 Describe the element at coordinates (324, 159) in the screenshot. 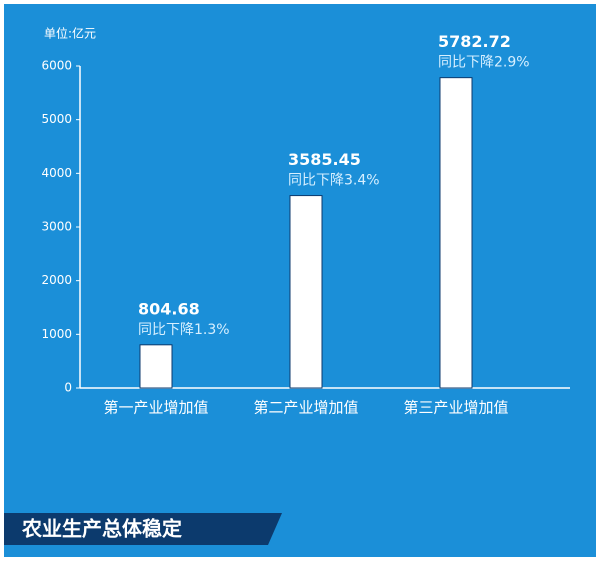

I see `value-label: 3585.45` at that location.